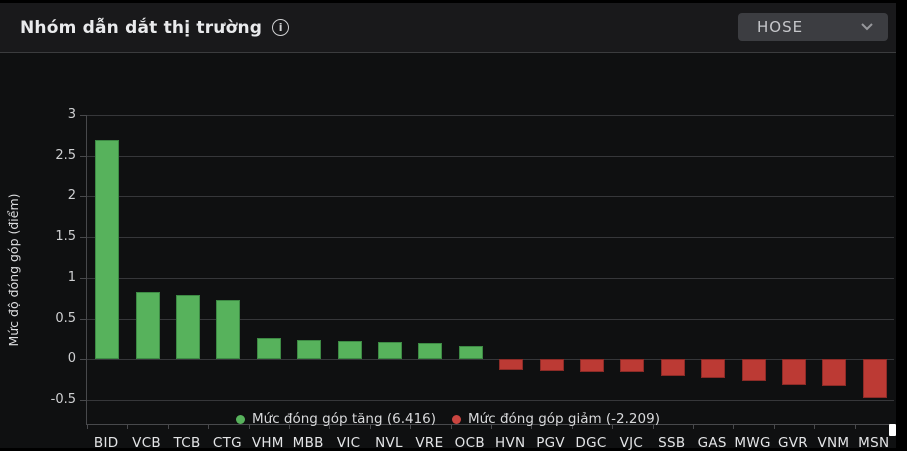 This screenshot has height=451, width=907. What do you see at coordinates (107, 250) in the screenshot?
I see `bar-bid` at bounding box center [107, 250].